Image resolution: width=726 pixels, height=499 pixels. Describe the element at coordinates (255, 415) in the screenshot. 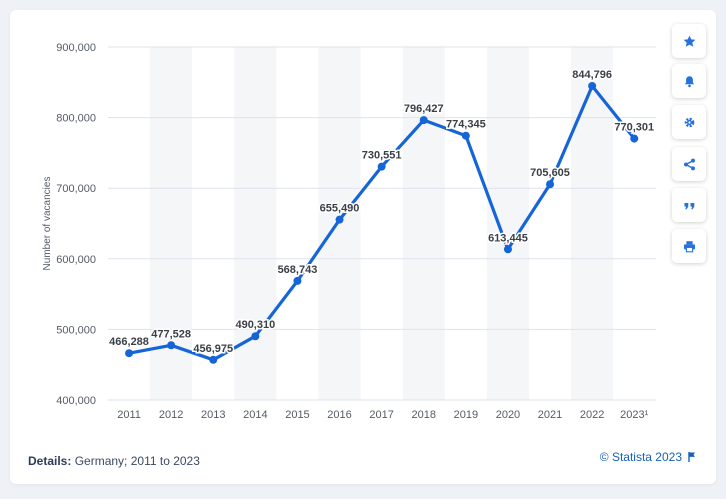

I see `x-tick-label: 2014` at that location.